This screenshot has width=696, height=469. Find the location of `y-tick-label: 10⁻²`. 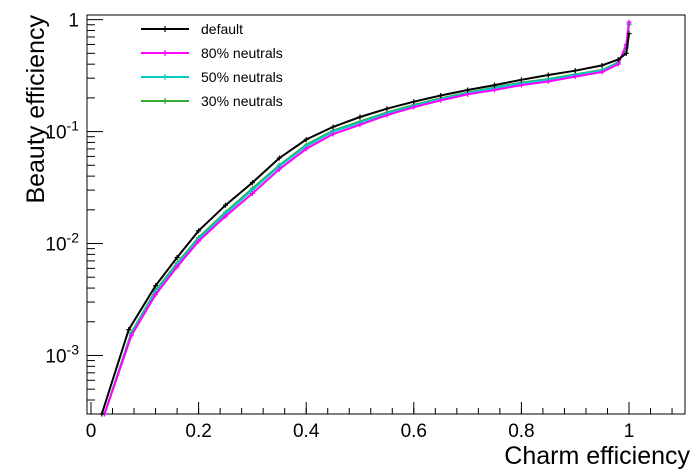

y-tick-label: 10⁻² is located at coordinates (62, 243).